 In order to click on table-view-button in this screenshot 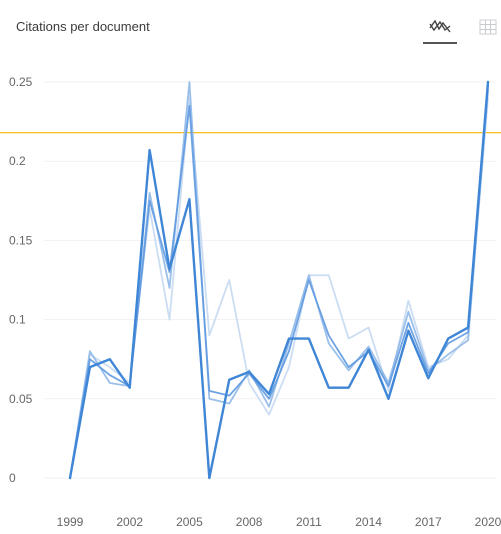, I will do `click(486, 27)`.